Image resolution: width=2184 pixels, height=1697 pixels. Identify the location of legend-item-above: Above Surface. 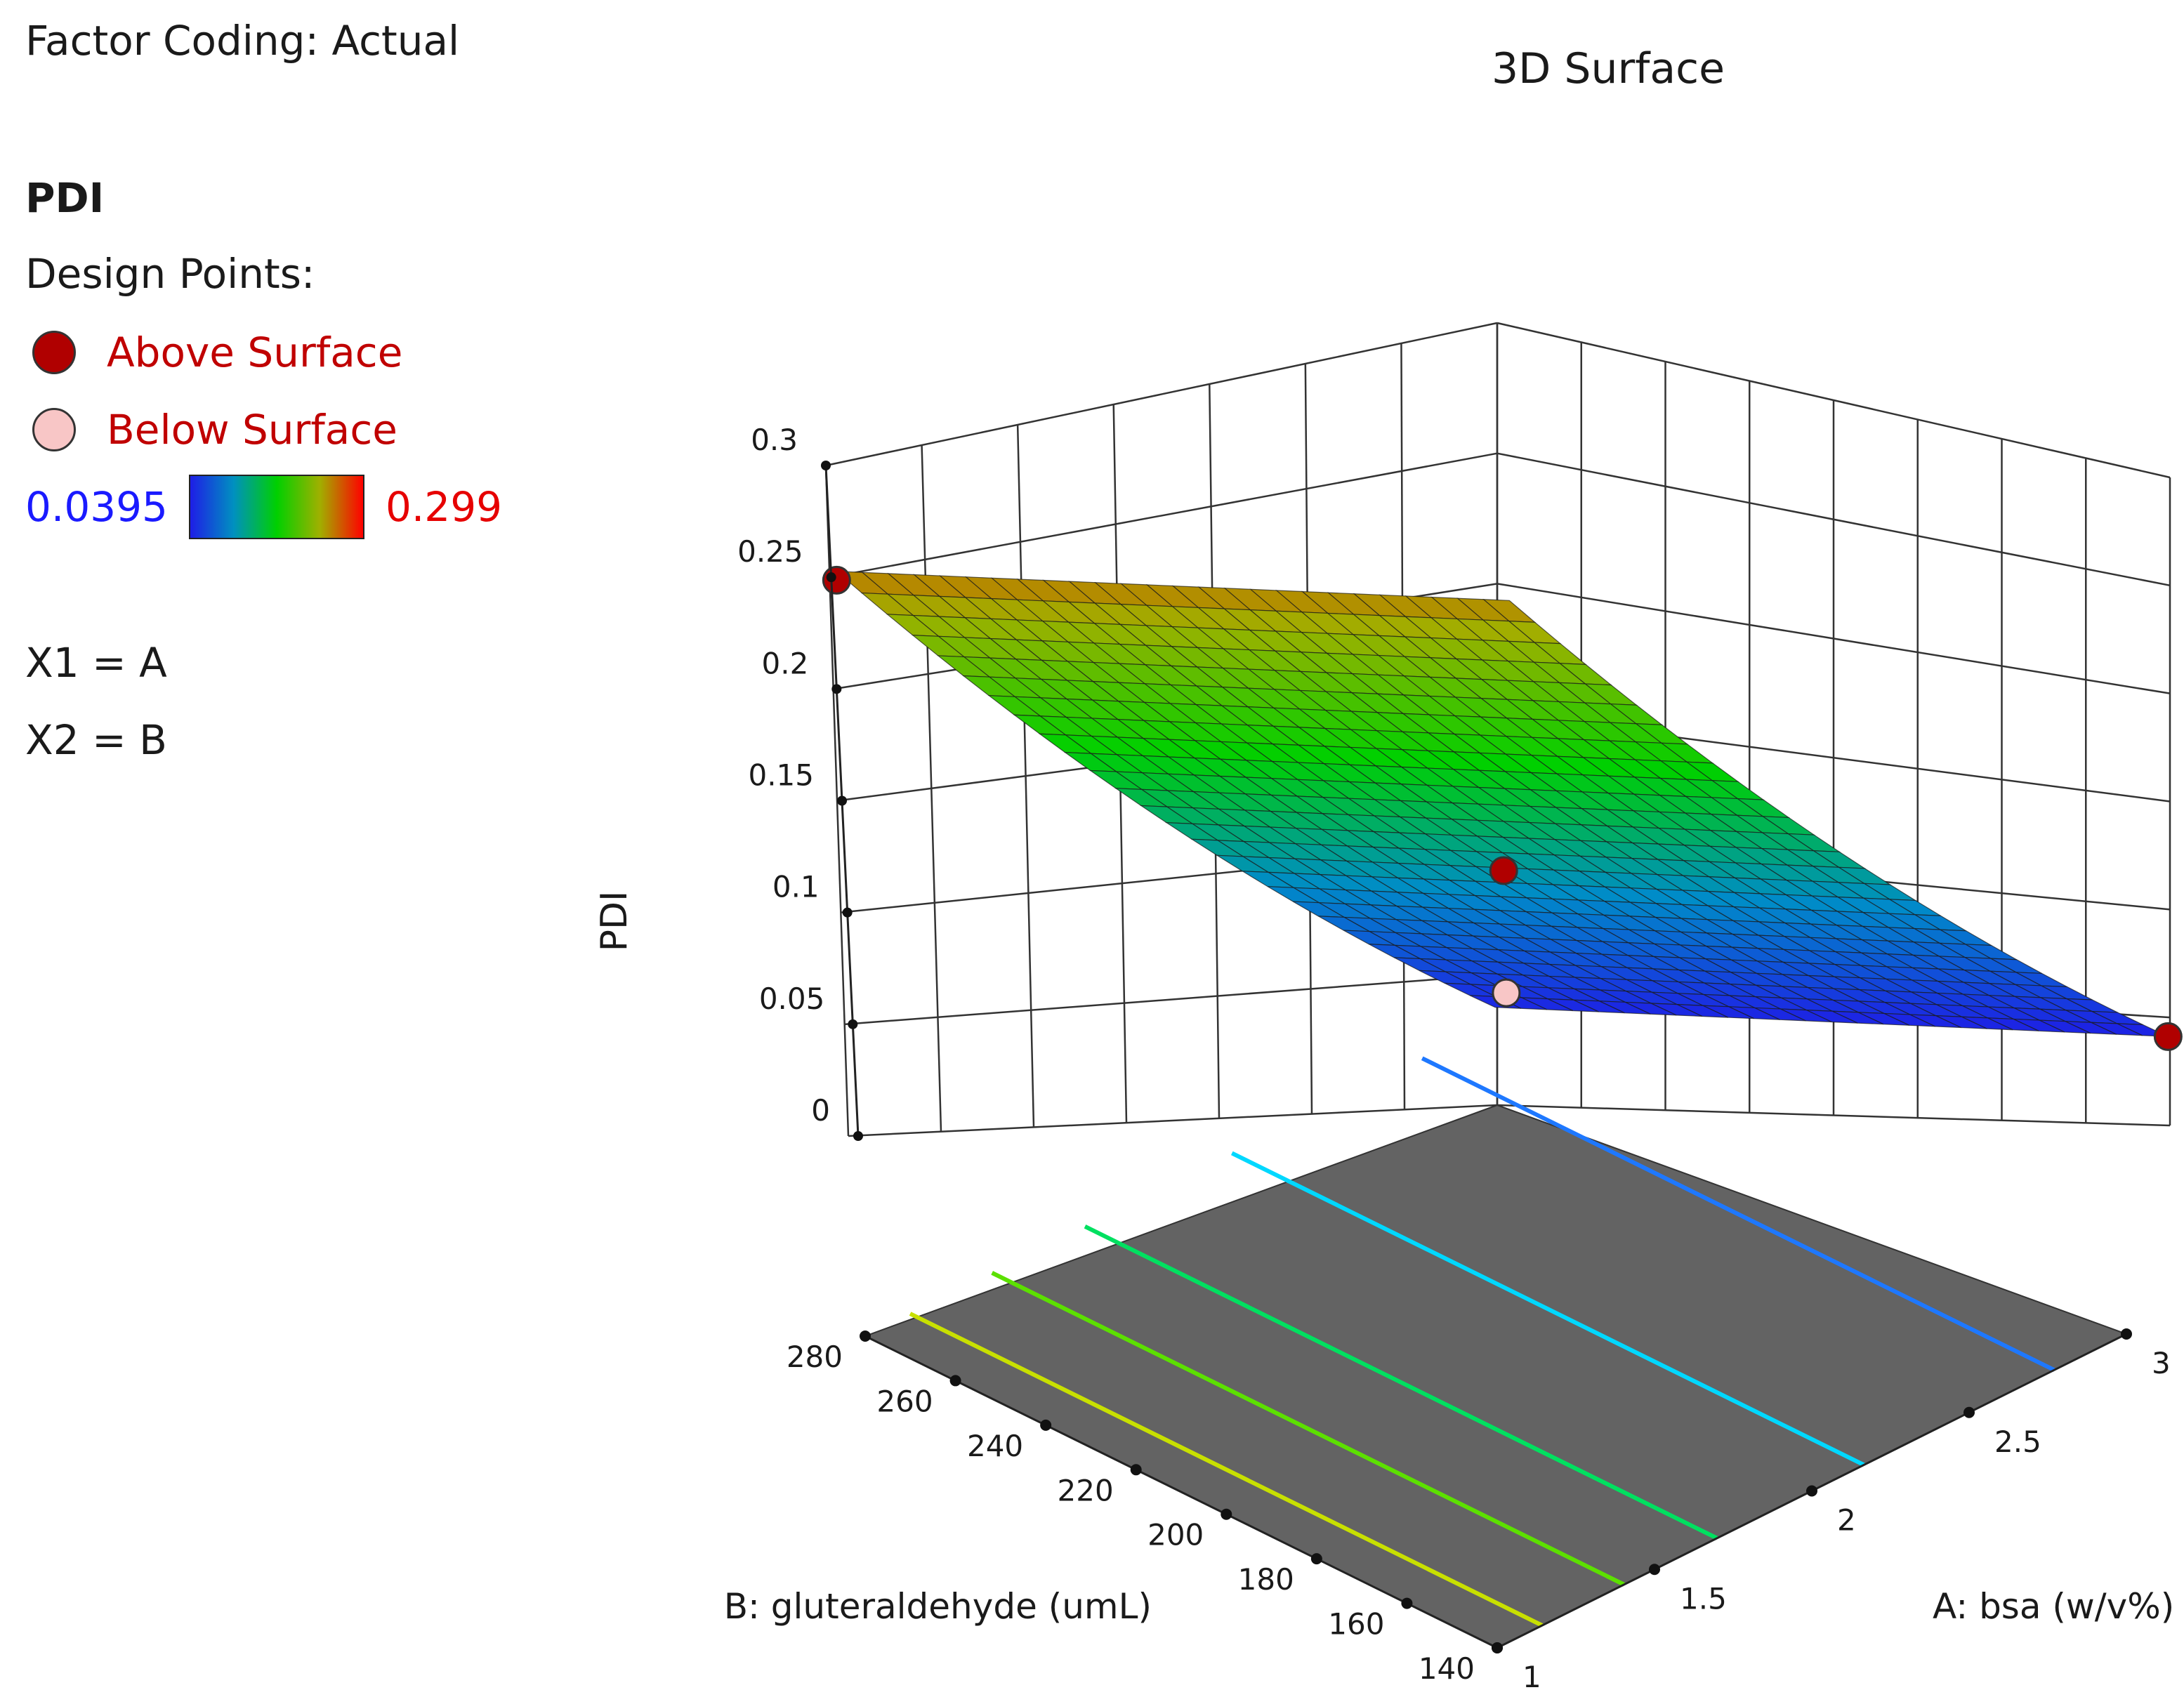
(213, 352).